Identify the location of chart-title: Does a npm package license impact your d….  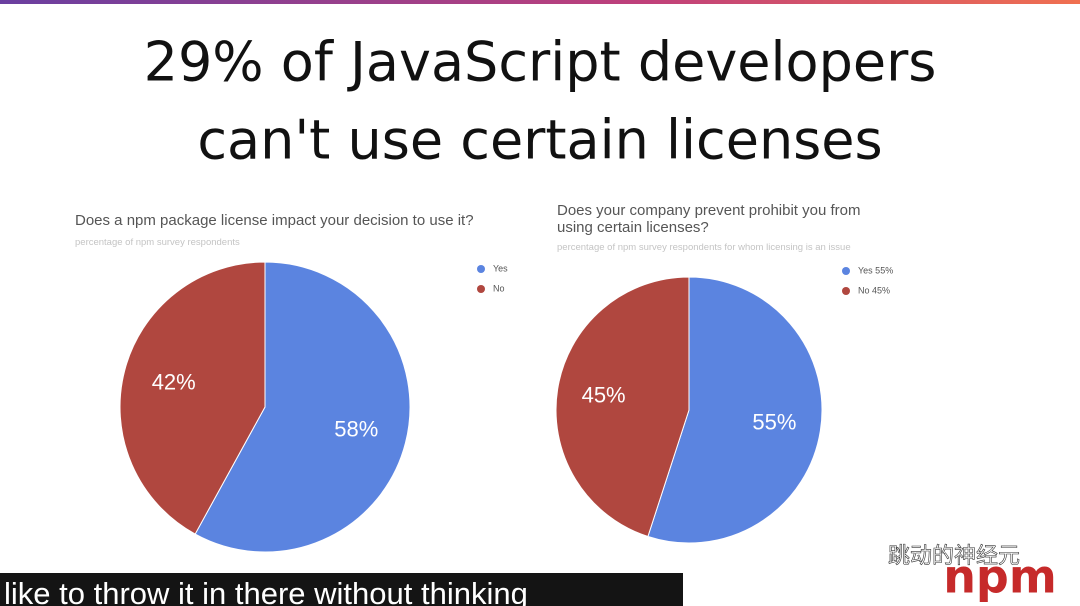
(274, 220).